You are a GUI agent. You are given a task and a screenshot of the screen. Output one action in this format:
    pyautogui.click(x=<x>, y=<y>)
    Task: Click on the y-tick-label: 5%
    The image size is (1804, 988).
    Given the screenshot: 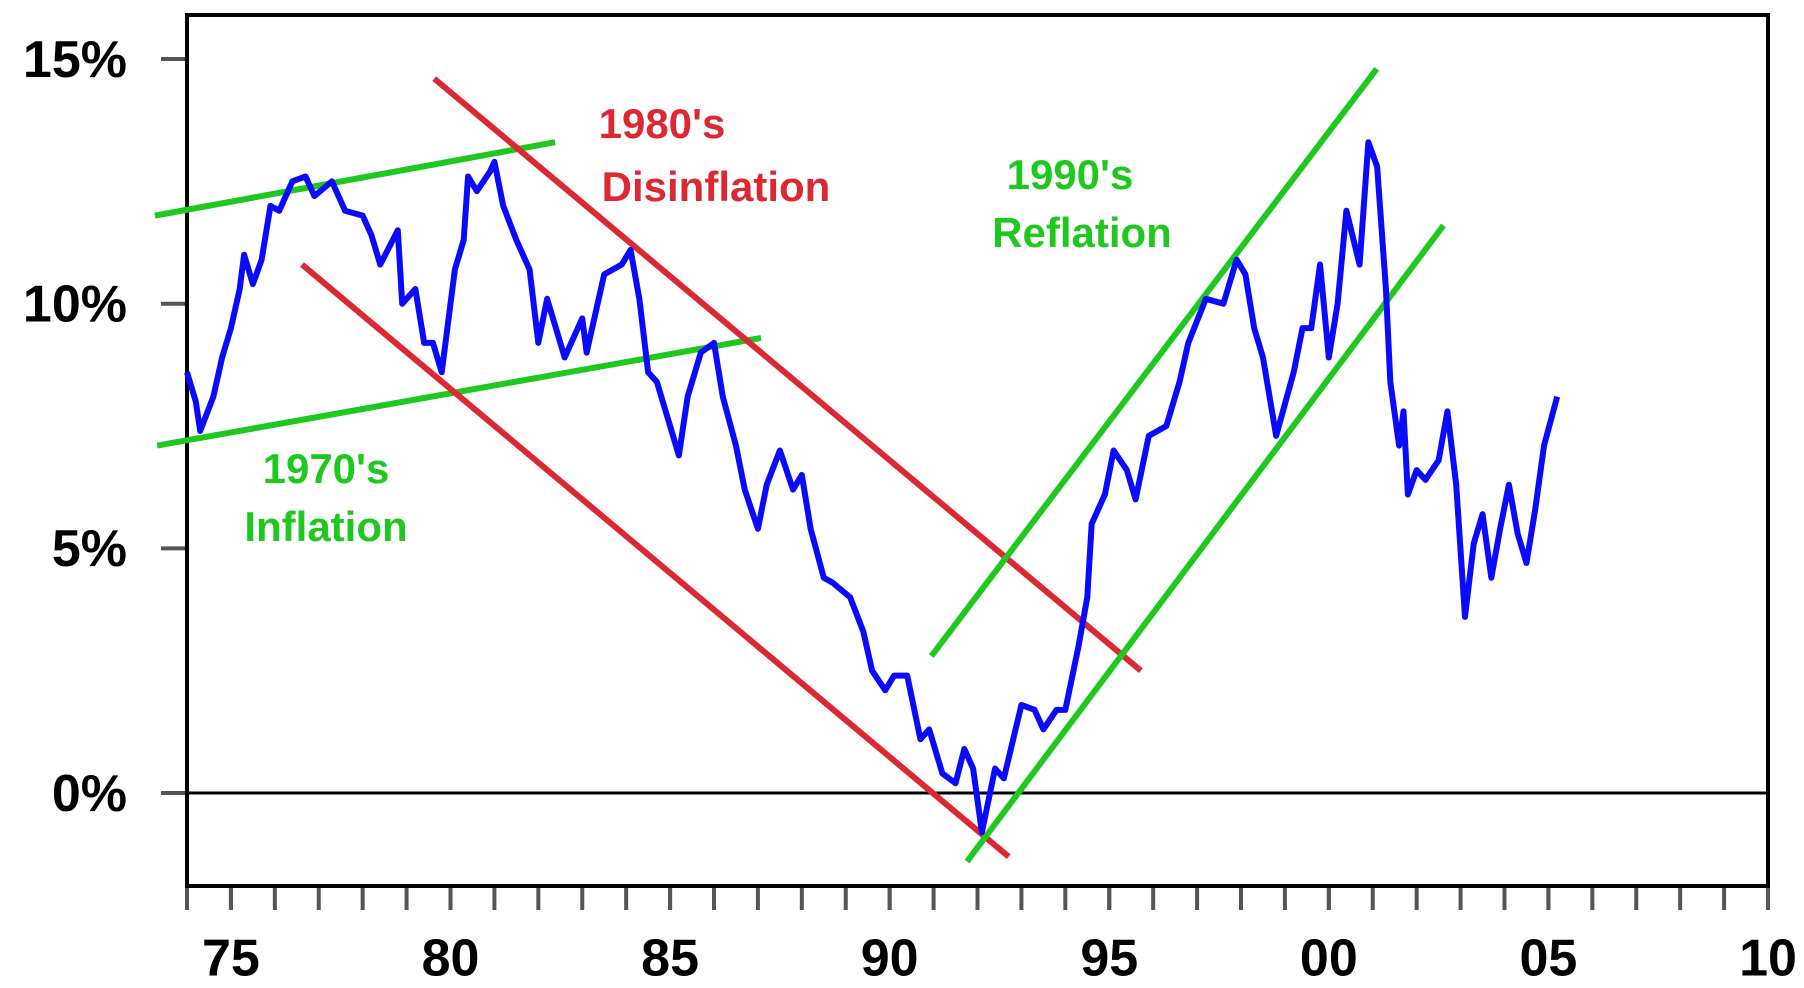 What is the action you would take?
    pyautogui.click(x=89, y=549)
    